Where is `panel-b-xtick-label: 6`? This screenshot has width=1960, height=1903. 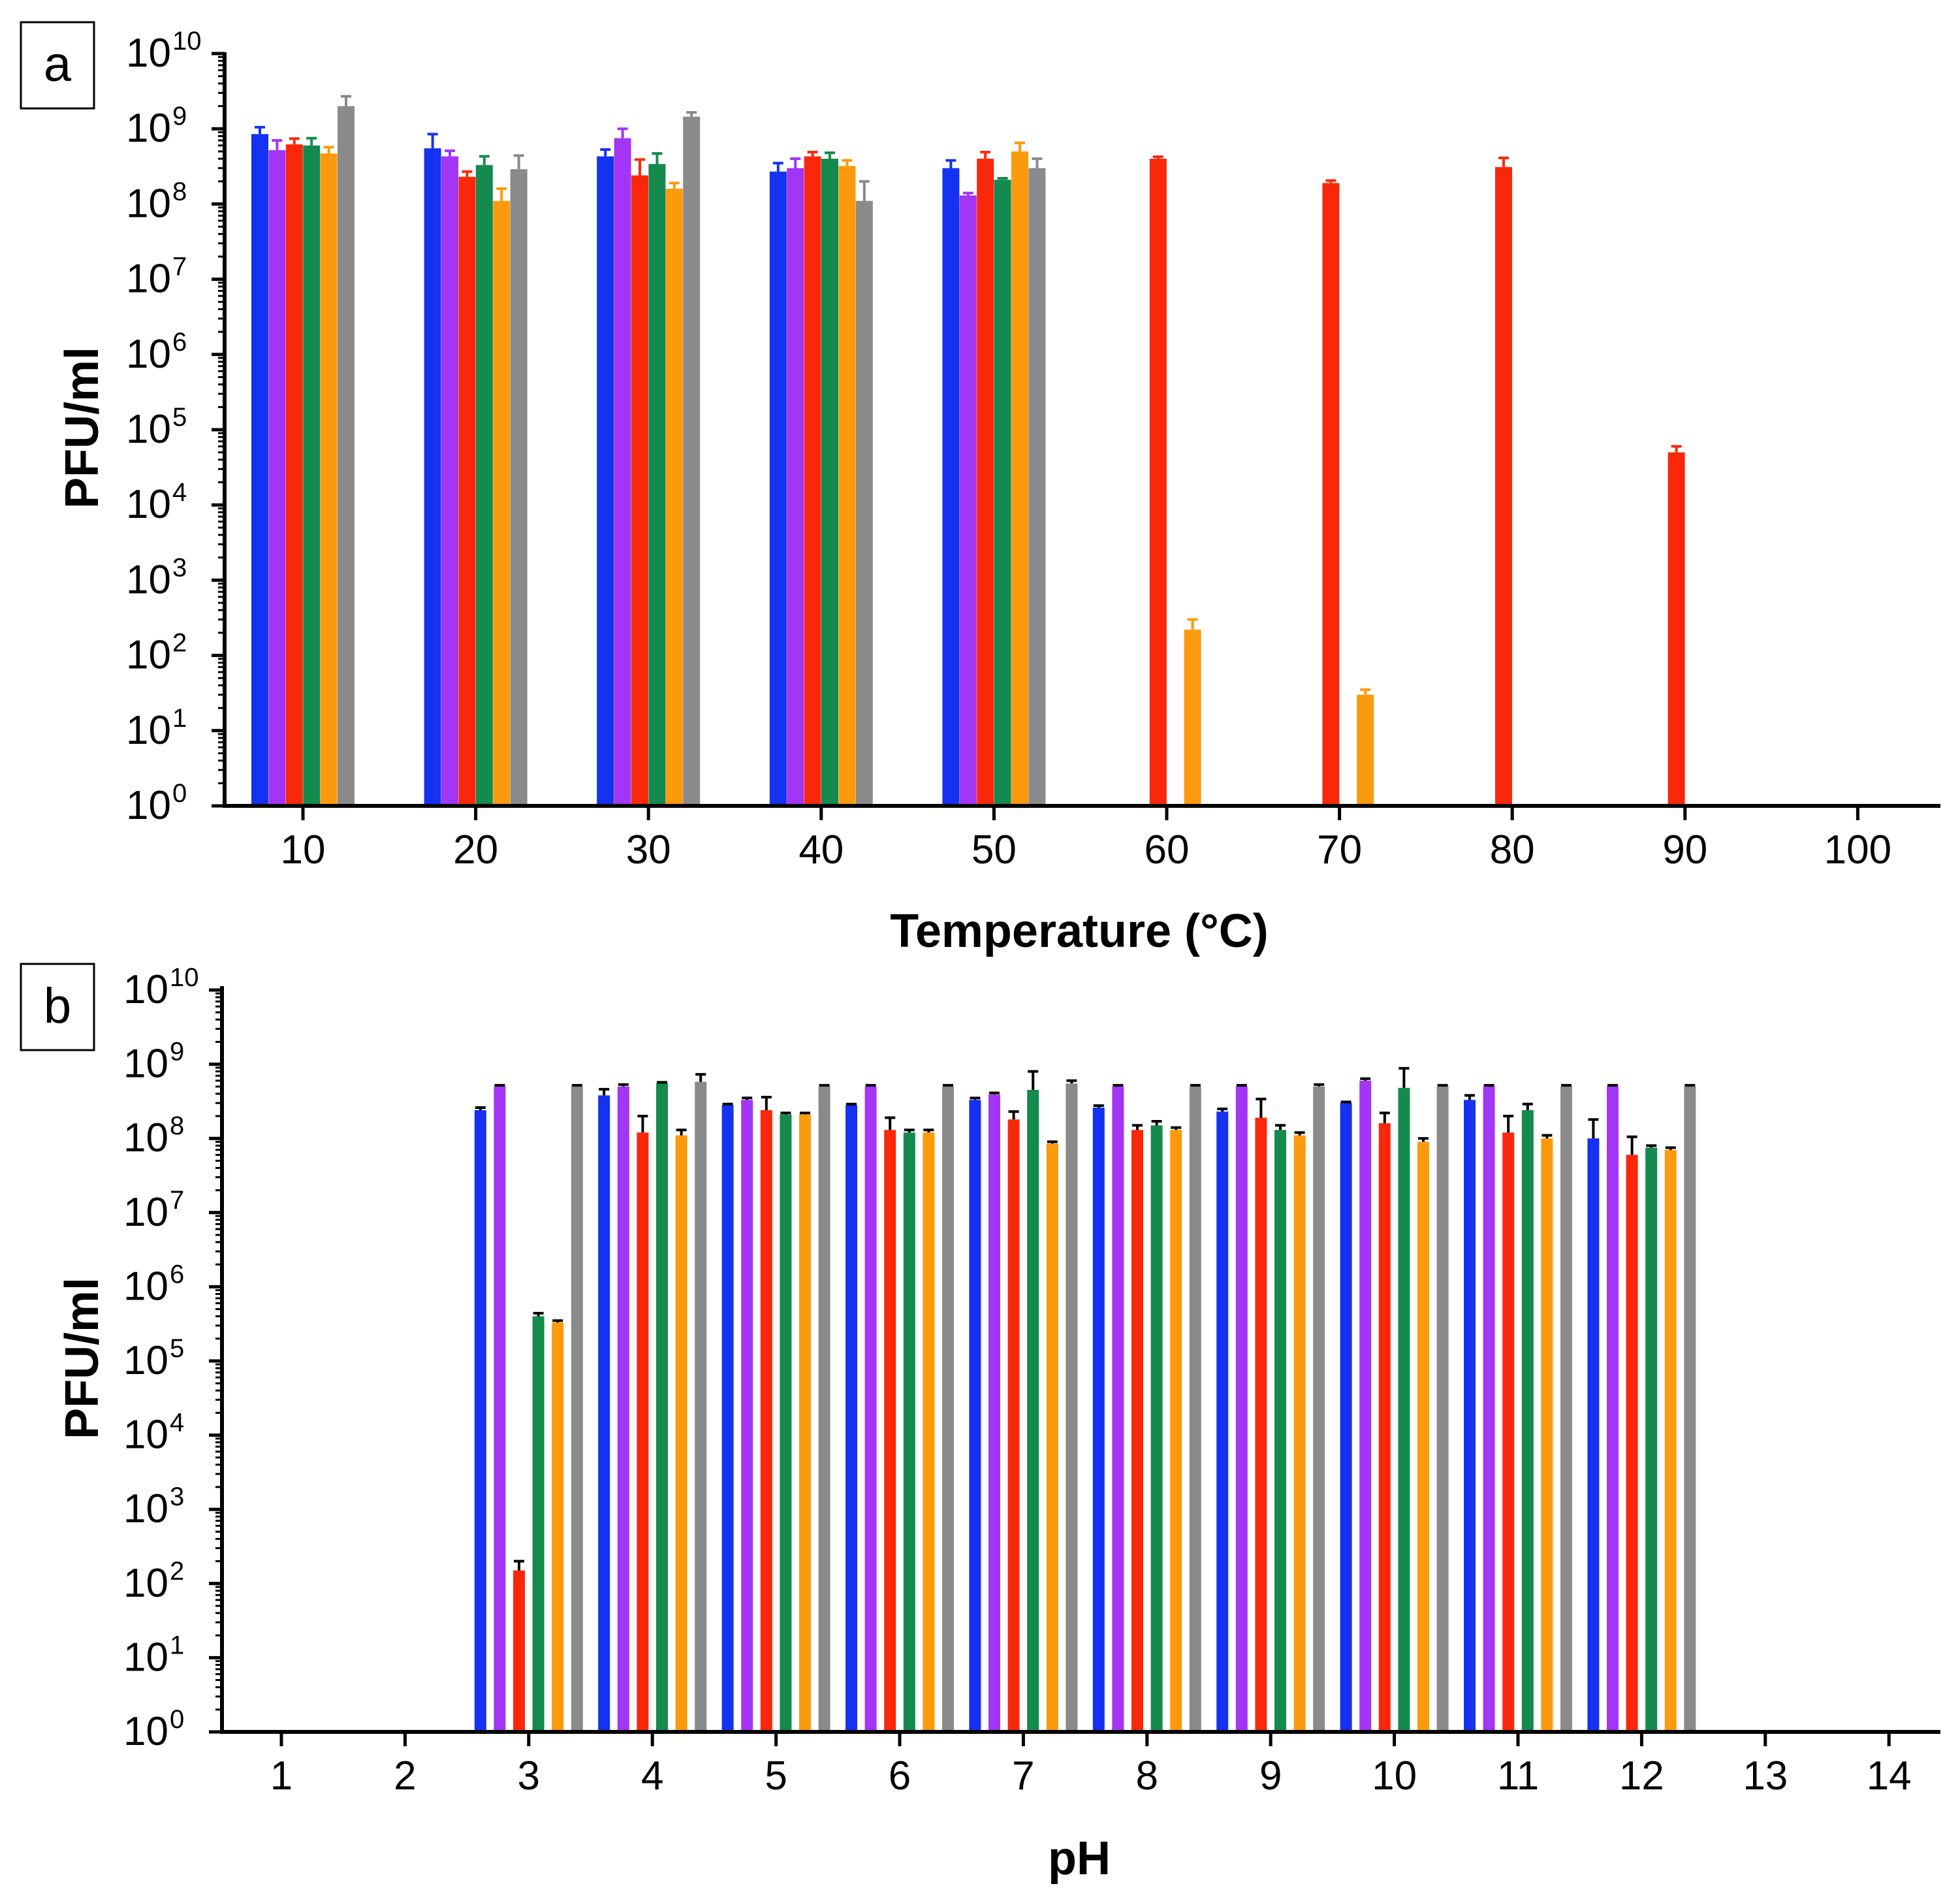 panel-b-xtick-label: 6 is located at coordinates (900, 1776).